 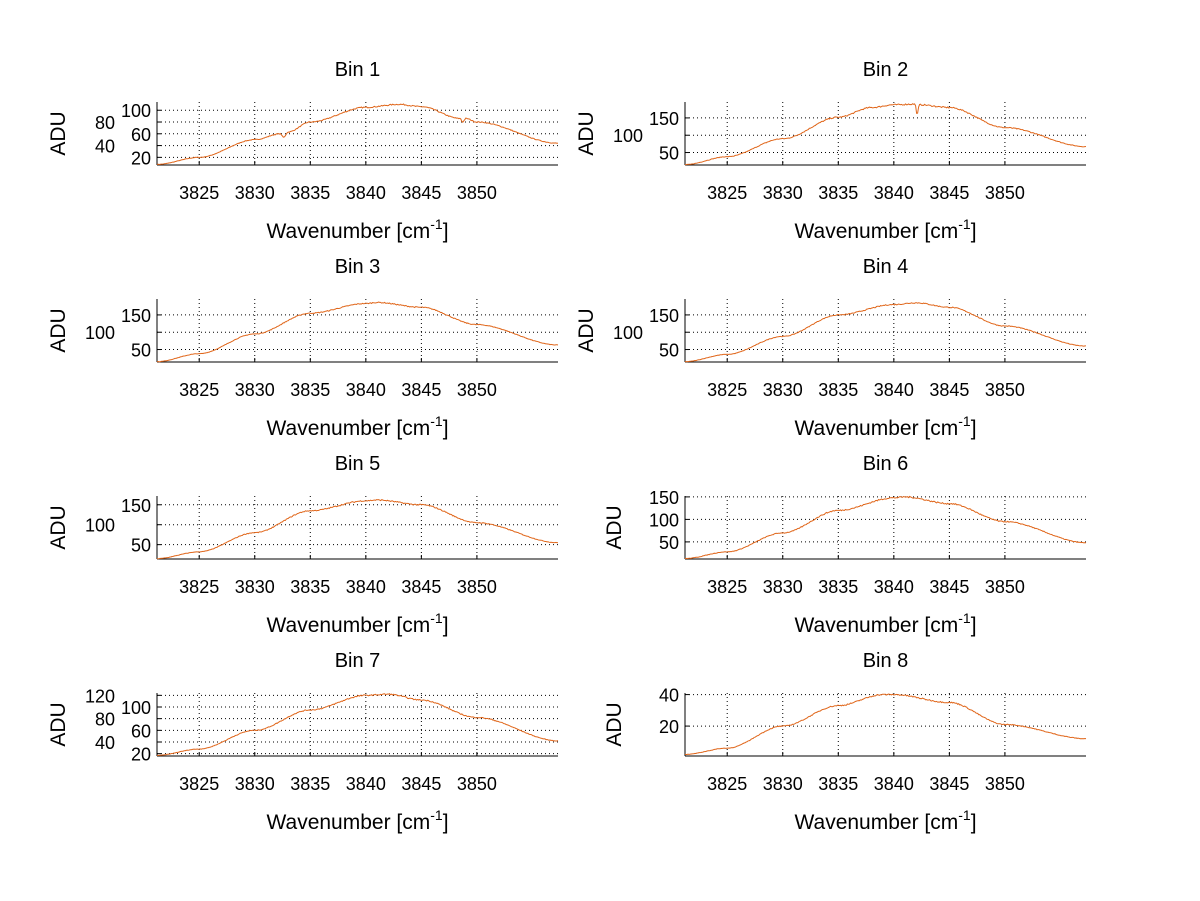 I want to click on subplot-title: Bin 5, so click(x=358, y=464).